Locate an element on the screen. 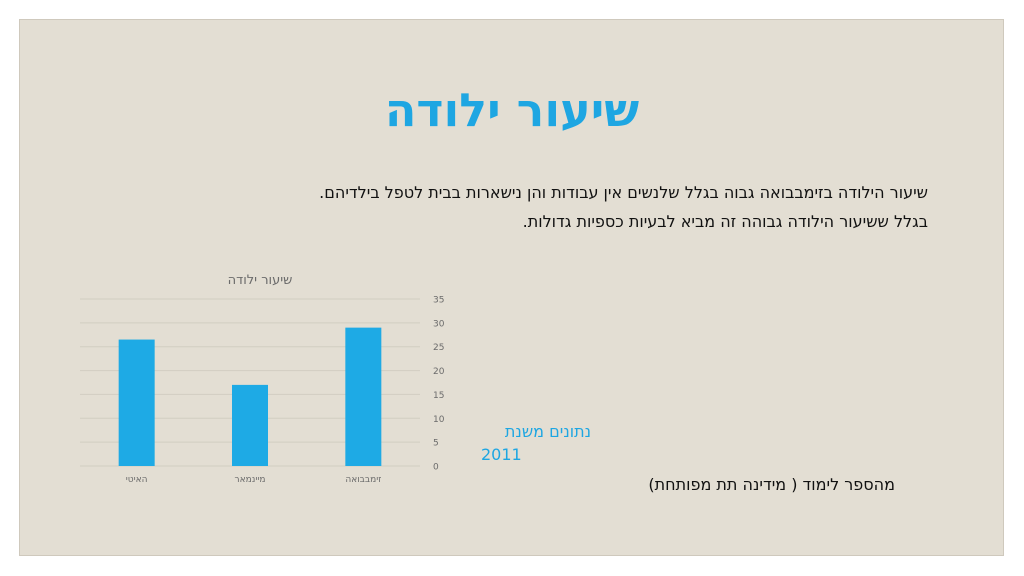 The image size is (1024, 576). y-tick-label: 20 is located at coordinates (439, 372).